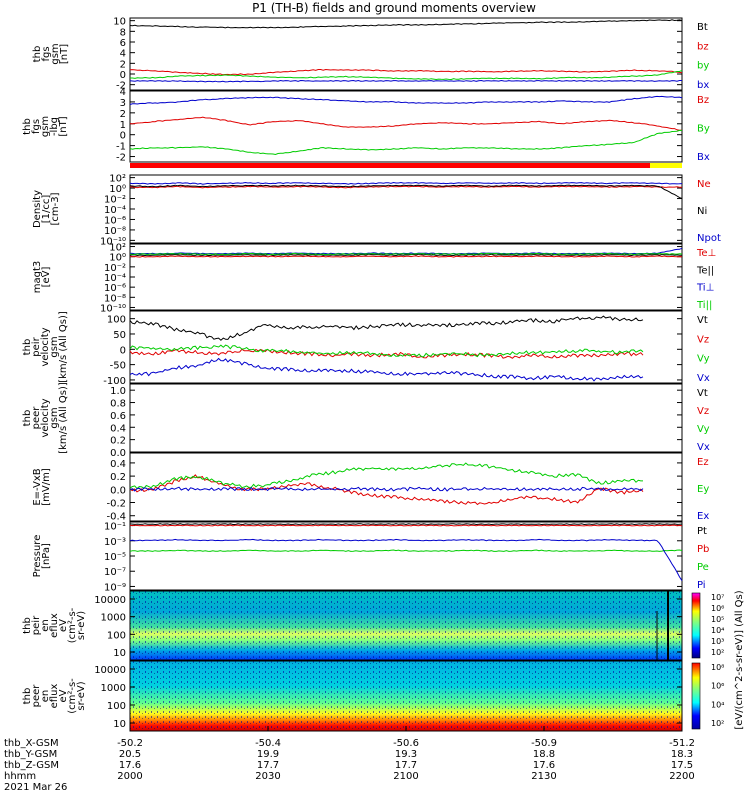  Describe the element at coordinates (702, 211) in the screenshot. I see `legend-entry: Ni` at that location.